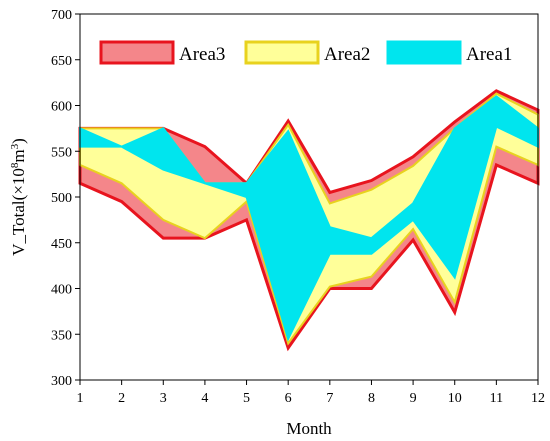 The image size is (550, 441). I want to click on legend-swatch-area2, so click(282, 52).